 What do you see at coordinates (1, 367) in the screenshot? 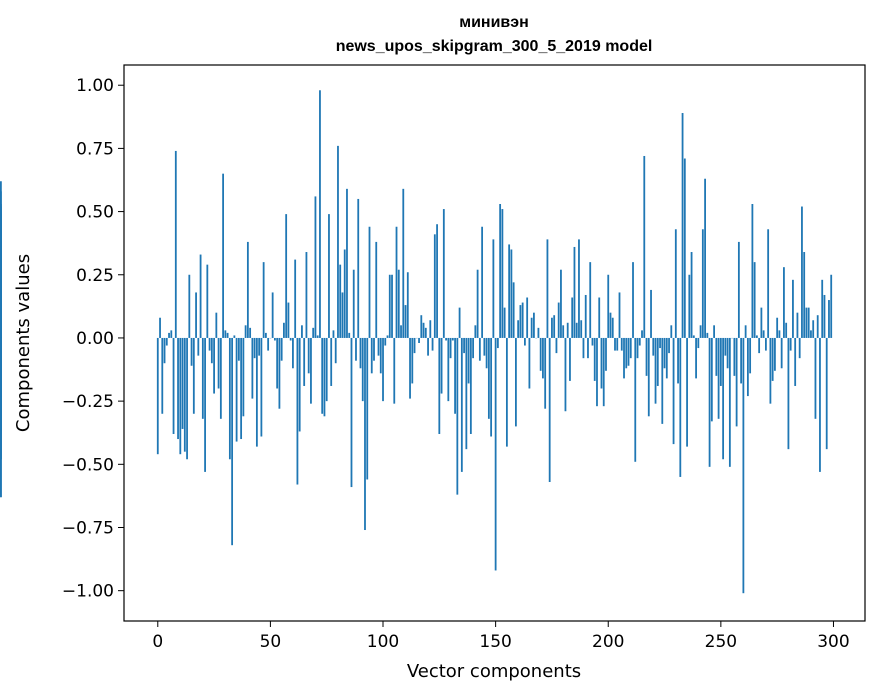
I see `bar-undefined` at bounding box center [1, 367].